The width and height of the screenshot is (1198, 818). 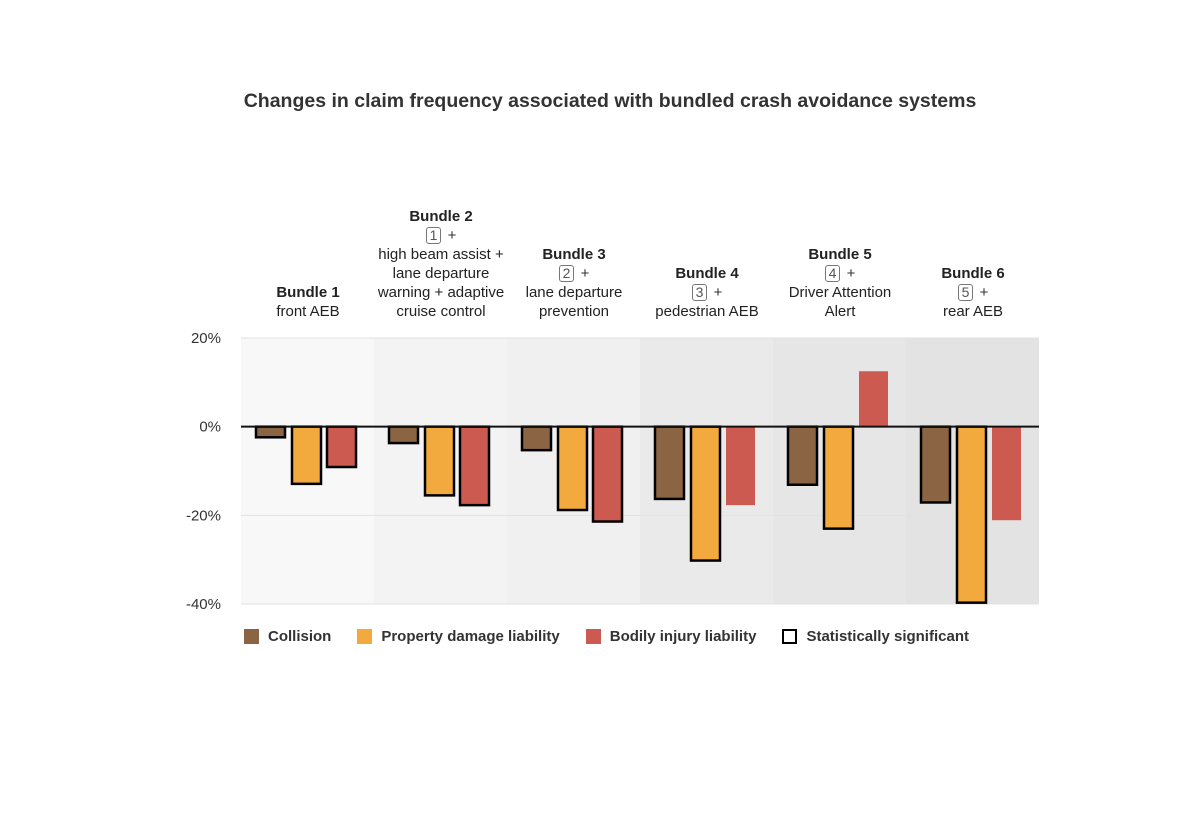 What do you see at coordinates (206, 338) in the screenshot?
I see `y-tick-label: 20%` at bounding box center [206, 338].